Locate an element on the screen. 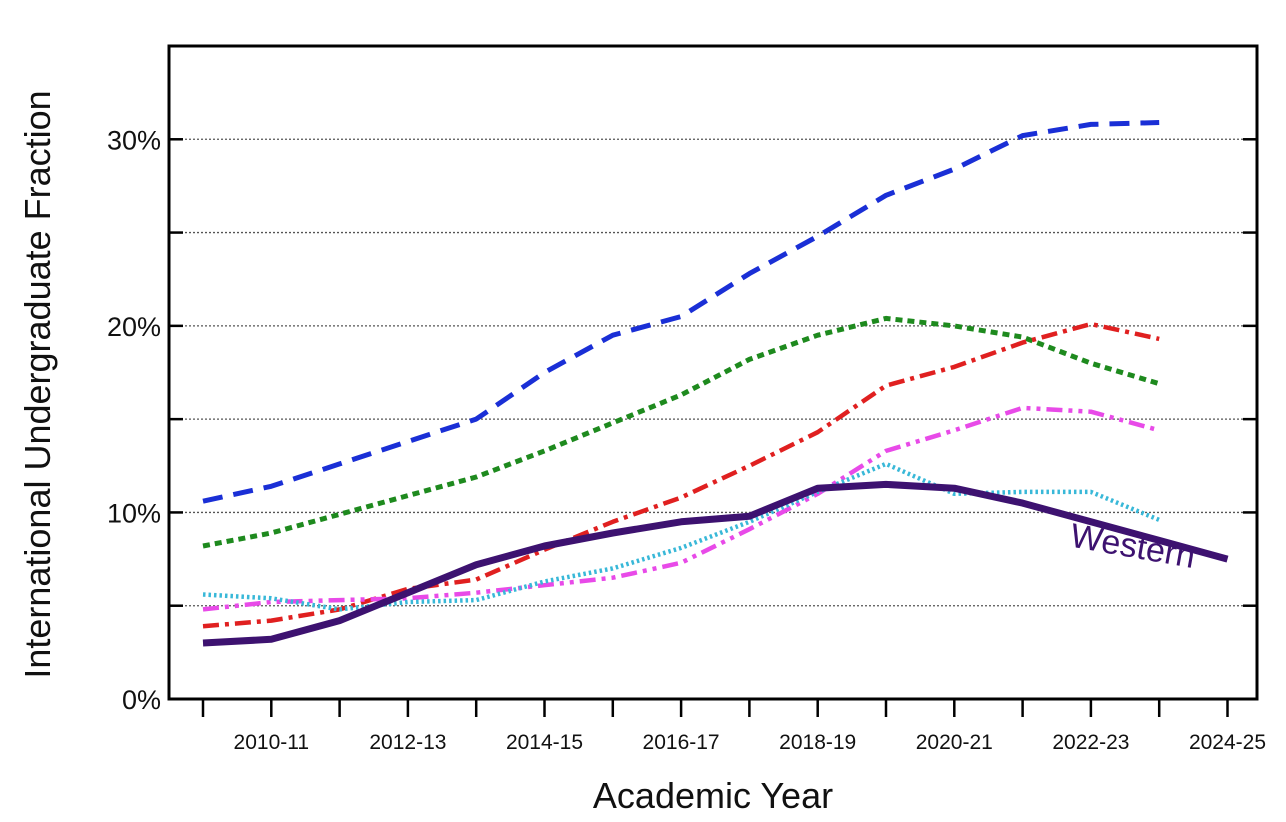  y-tick-label: 10% is located at coordinates (134, 513).